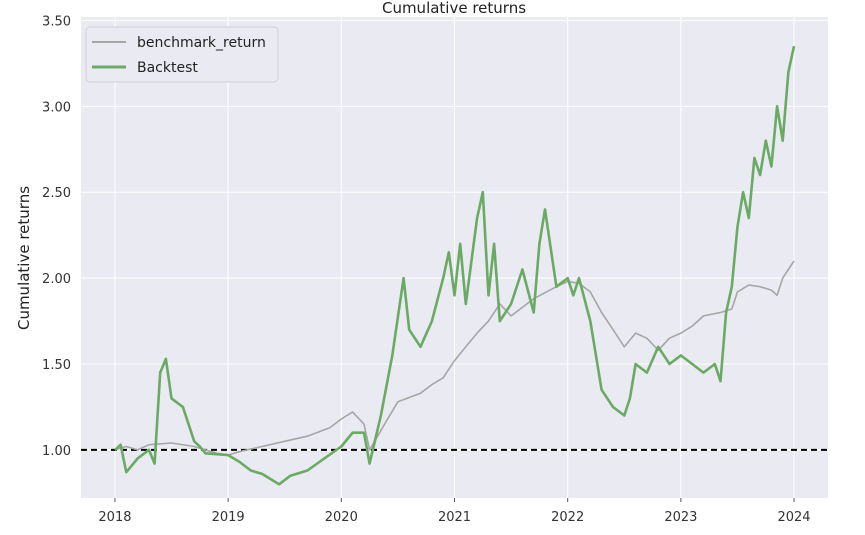 The width and height of the screenshot is (865, 535). Describe the element at coordinates (24, 258) in the screenshot. I see `y-axis-label: Cumulative returns` at that location.